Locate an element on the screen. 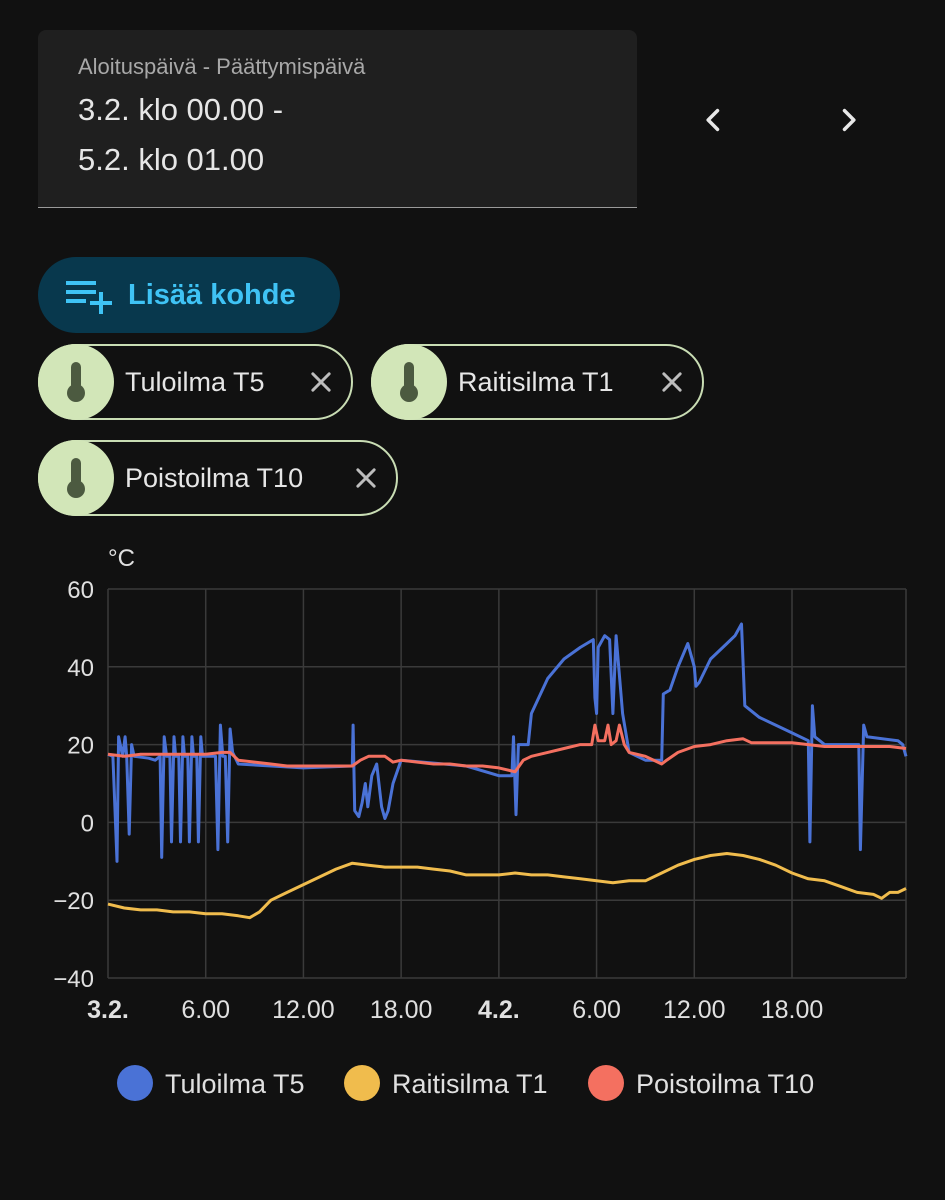  target-chip-tuloilma: Tuloilma T5 is located at coordinates (195, 382).